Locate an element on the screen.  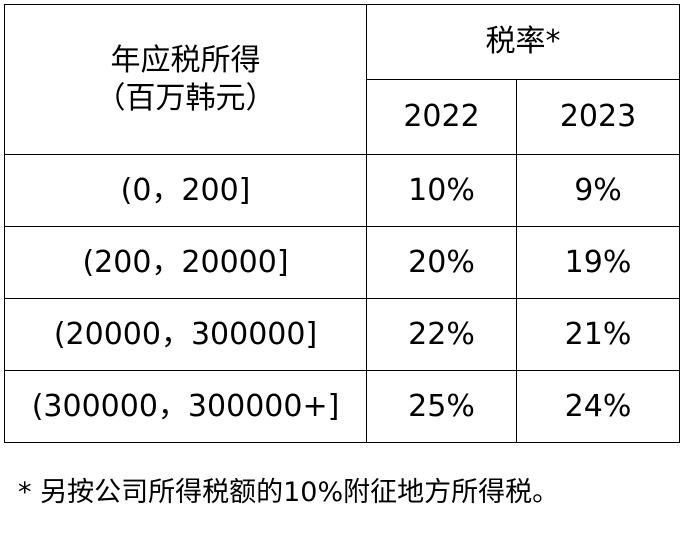
year-header-2022: 2022 is located at coordinates (441, 117).